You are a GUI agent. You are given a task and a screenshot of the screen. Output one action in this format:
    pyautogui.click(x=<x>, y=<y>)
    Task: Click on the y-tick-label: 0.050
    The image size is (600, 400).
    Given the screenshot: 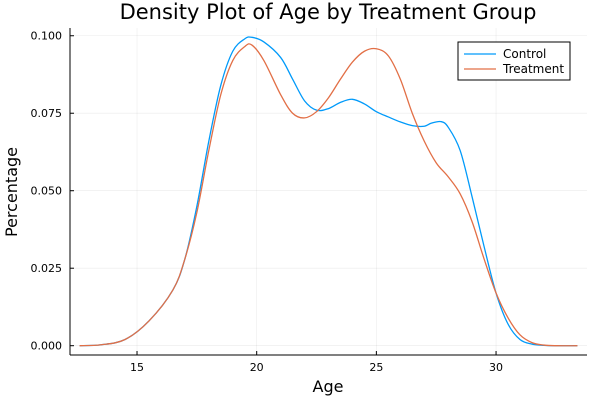 What is the action you would take?
    pyautogui.click(x=47, y=191)
    